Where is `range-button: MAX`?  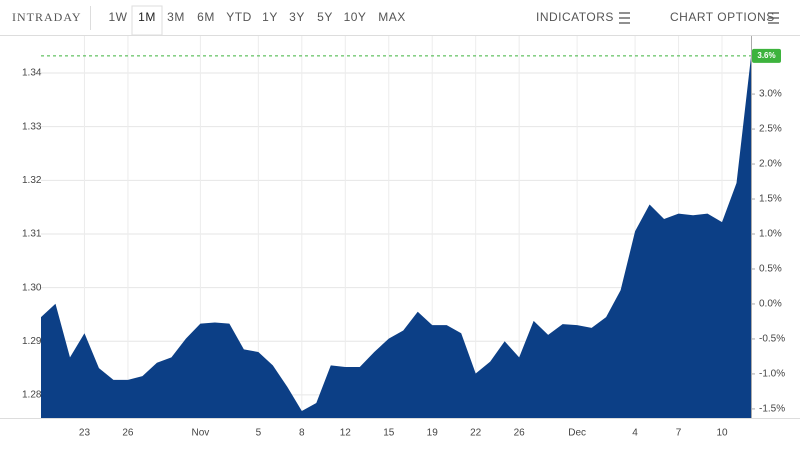 range-button: MAX is located at coordinates (392, 17).